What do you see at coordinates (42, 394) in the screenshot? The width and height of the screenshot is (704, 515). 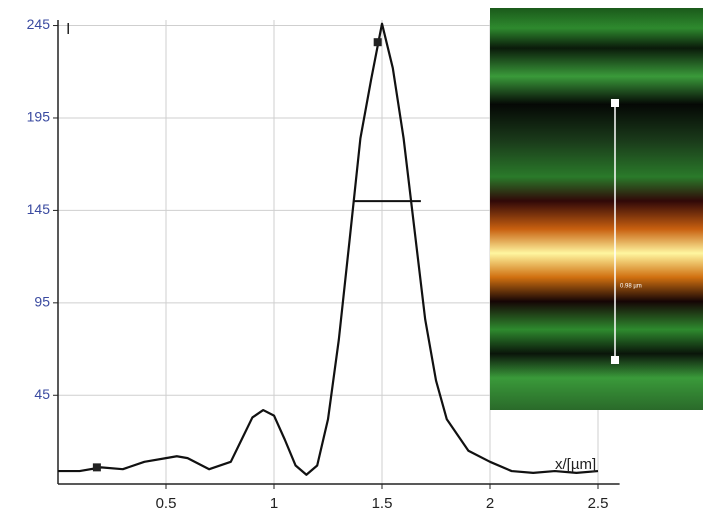 I see `y-tick-label: 45` at bounding box center [42, 394].